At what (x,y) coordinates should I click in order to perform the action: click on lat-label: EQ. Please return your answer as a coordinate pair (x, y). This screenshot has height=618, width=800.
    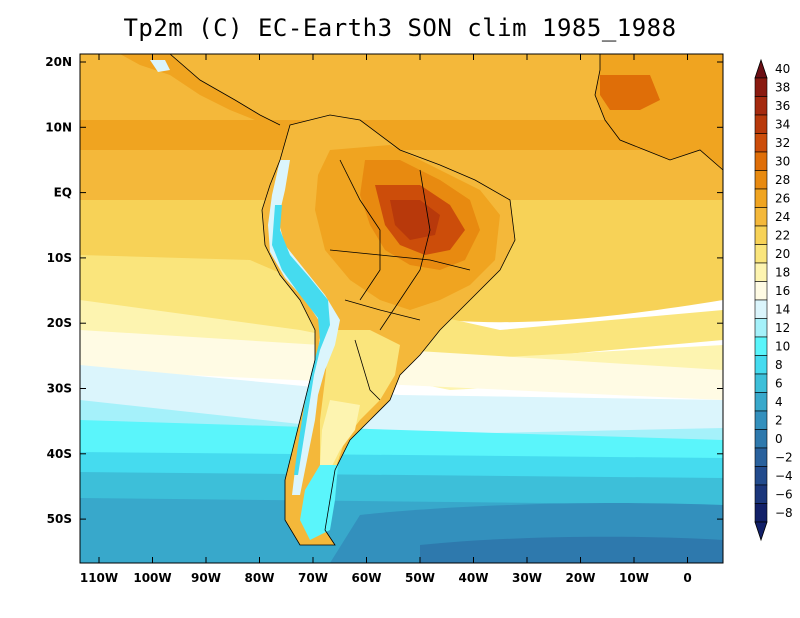
    Looking at the image, I should click on (63, 193).